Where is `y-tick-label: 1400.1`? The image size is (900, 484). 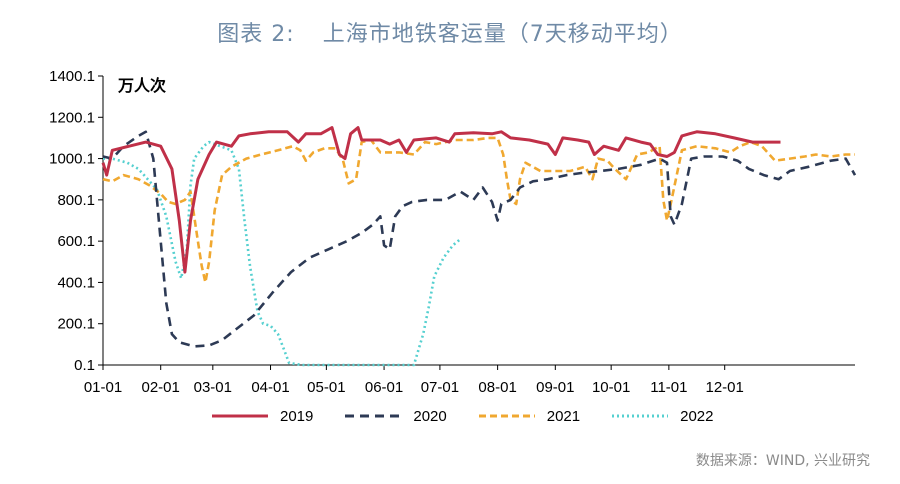
y-tick-label: 1400.1 is located at coordinates (72, 76).